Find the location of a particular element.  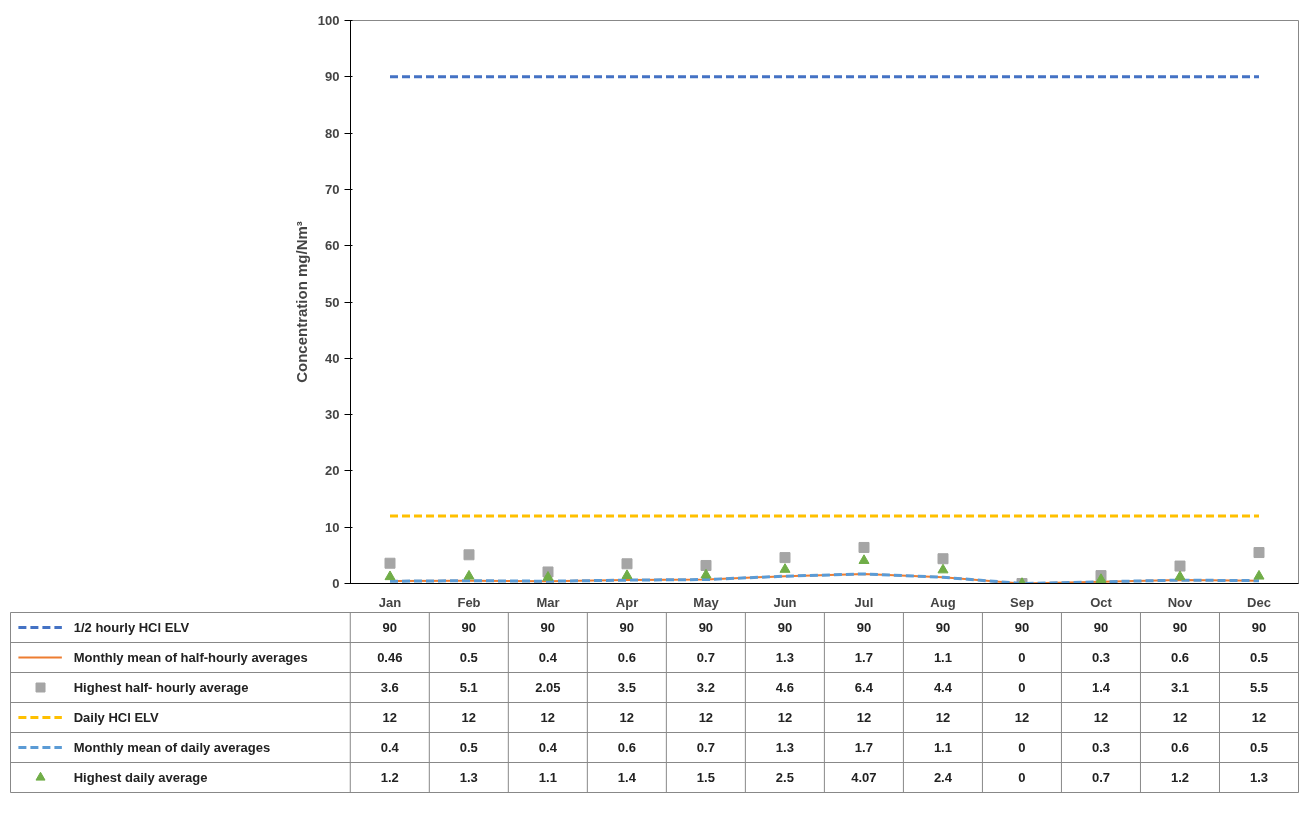

x-tick-label: Dec is located at coordinates (1259, 602).